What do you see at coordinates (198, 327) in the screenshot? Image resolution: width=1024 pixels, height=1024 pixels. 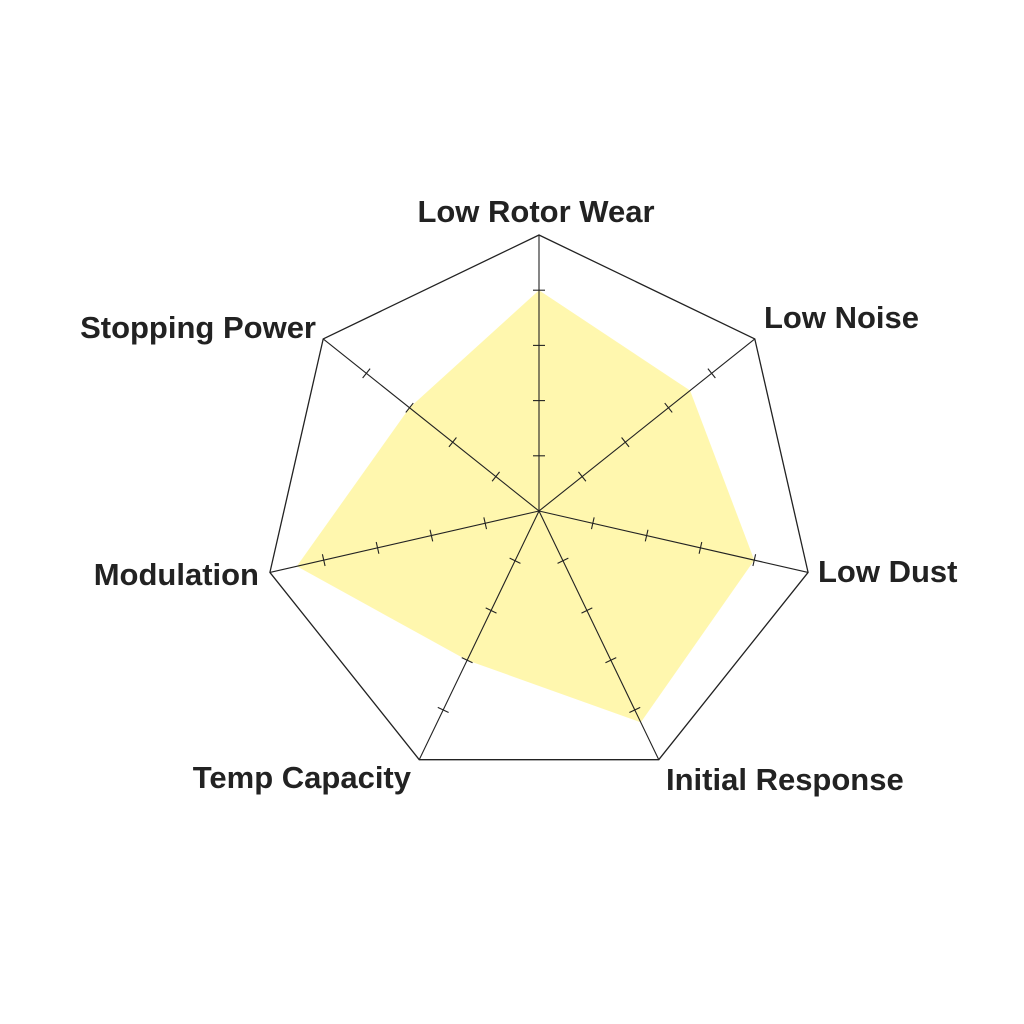 I see `axis-label: Stopping Power` at bounding box center [198, 327].